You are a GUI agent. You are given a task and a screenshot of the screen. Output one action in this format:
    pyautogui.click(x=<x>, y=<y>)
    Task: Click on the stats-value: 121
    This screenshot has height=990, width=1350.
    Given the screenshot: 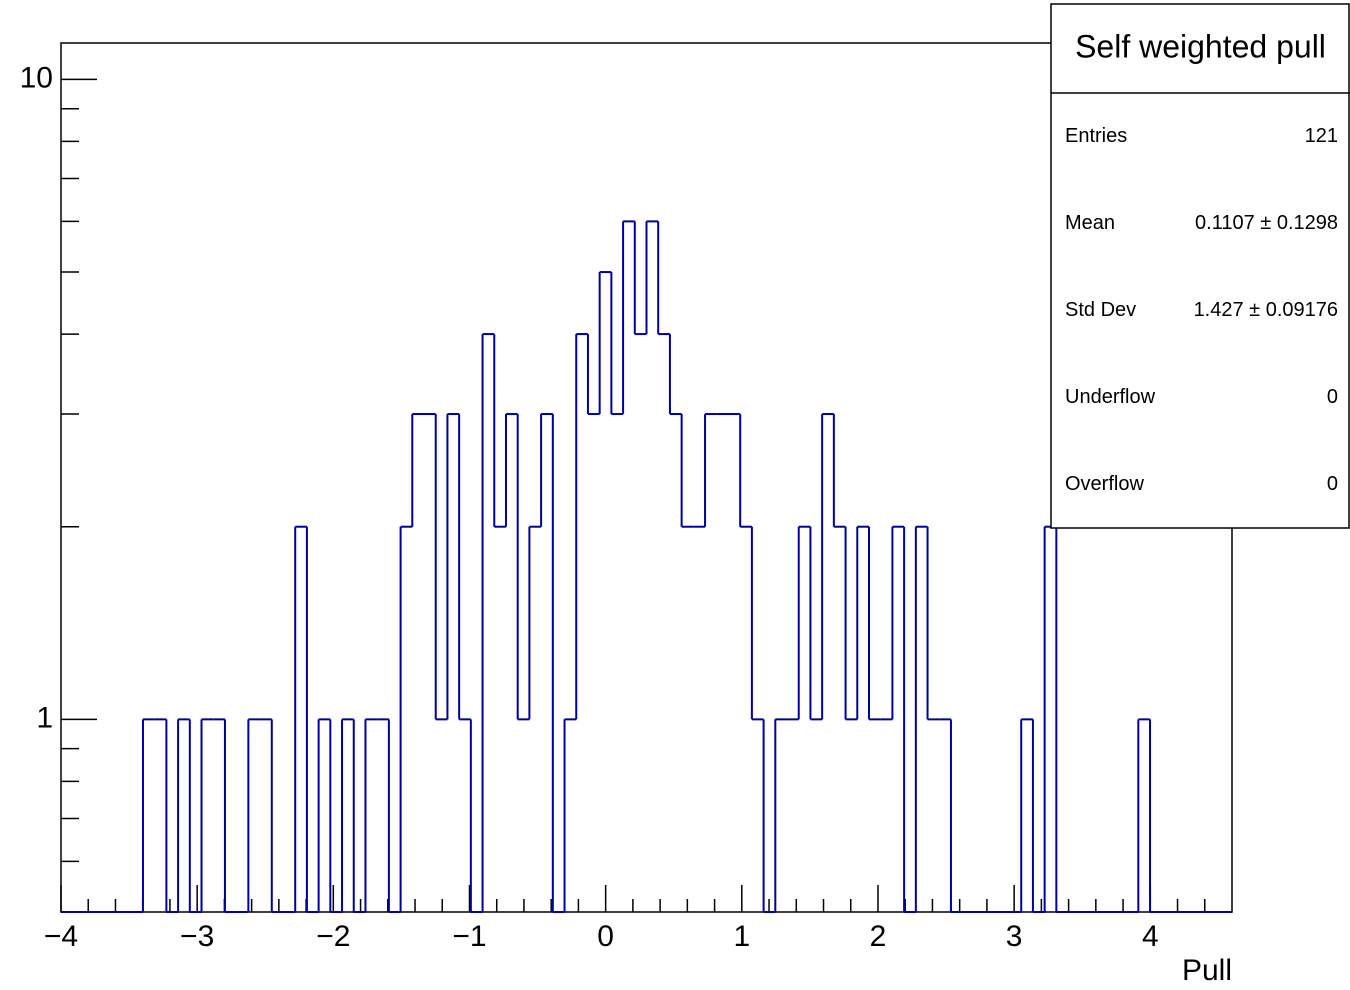 What is the action you would take?
    pyautogui.click(x=1321, y=136)
    